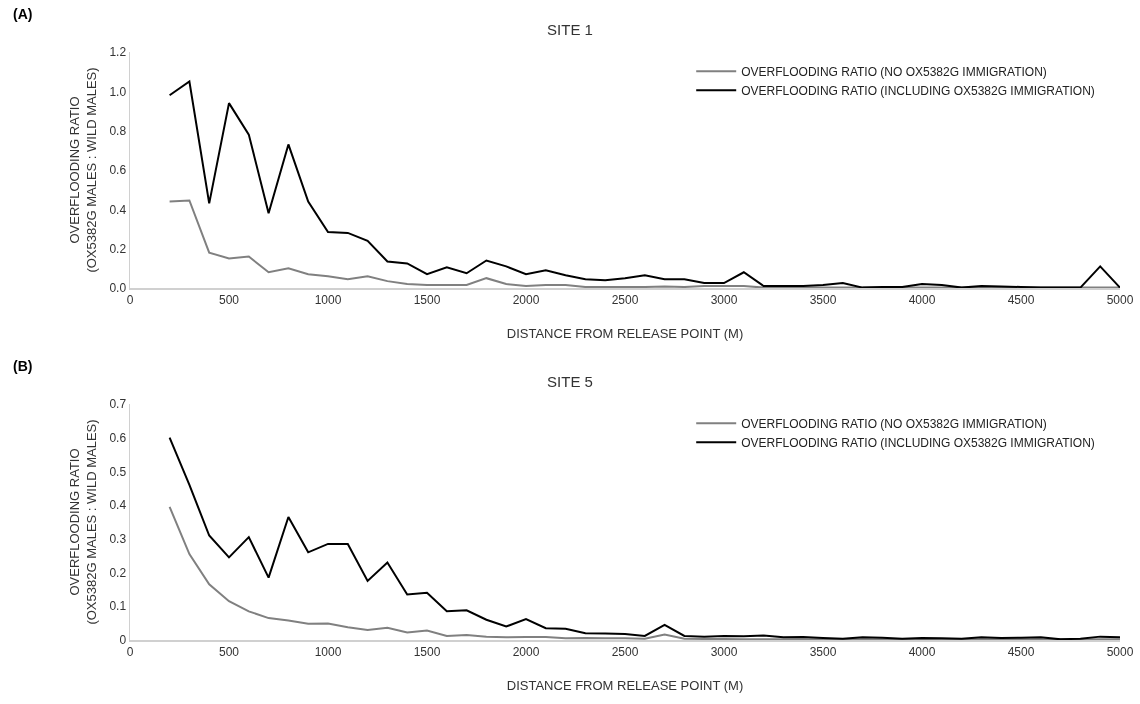 The height and width of the screenshot is (704, 1140). Describe the element at coordinates (118, 130) in the screenshot. I see `y-tick-label: 0.8` at that location.